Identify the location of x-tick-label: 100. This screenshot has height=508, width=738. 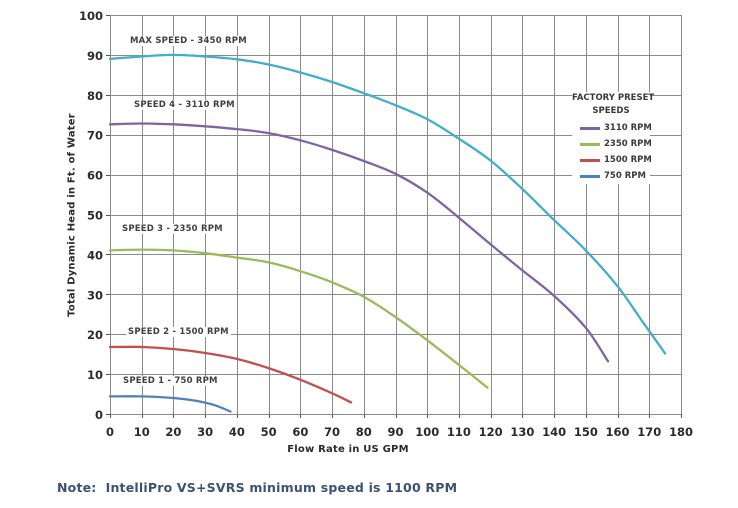
(427, 432).